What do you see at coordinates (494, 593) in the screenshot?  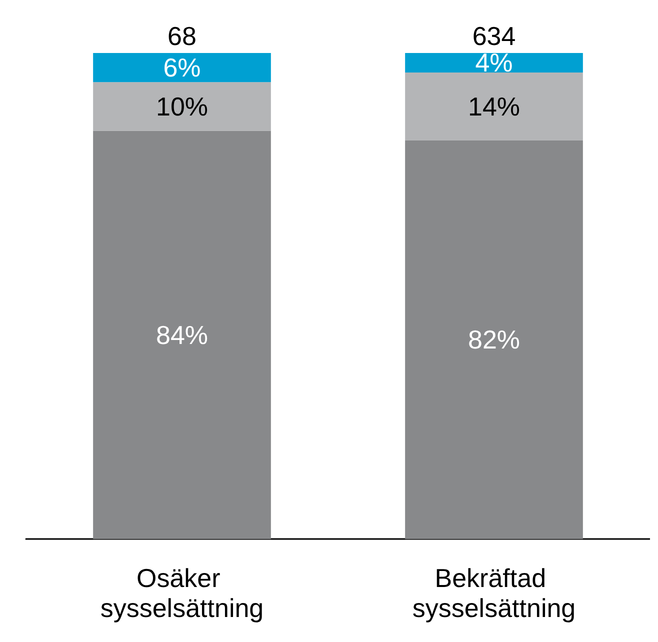 I see `x-tick-label: Bekräftad sysselsättning` at bounding box center [494, 593].